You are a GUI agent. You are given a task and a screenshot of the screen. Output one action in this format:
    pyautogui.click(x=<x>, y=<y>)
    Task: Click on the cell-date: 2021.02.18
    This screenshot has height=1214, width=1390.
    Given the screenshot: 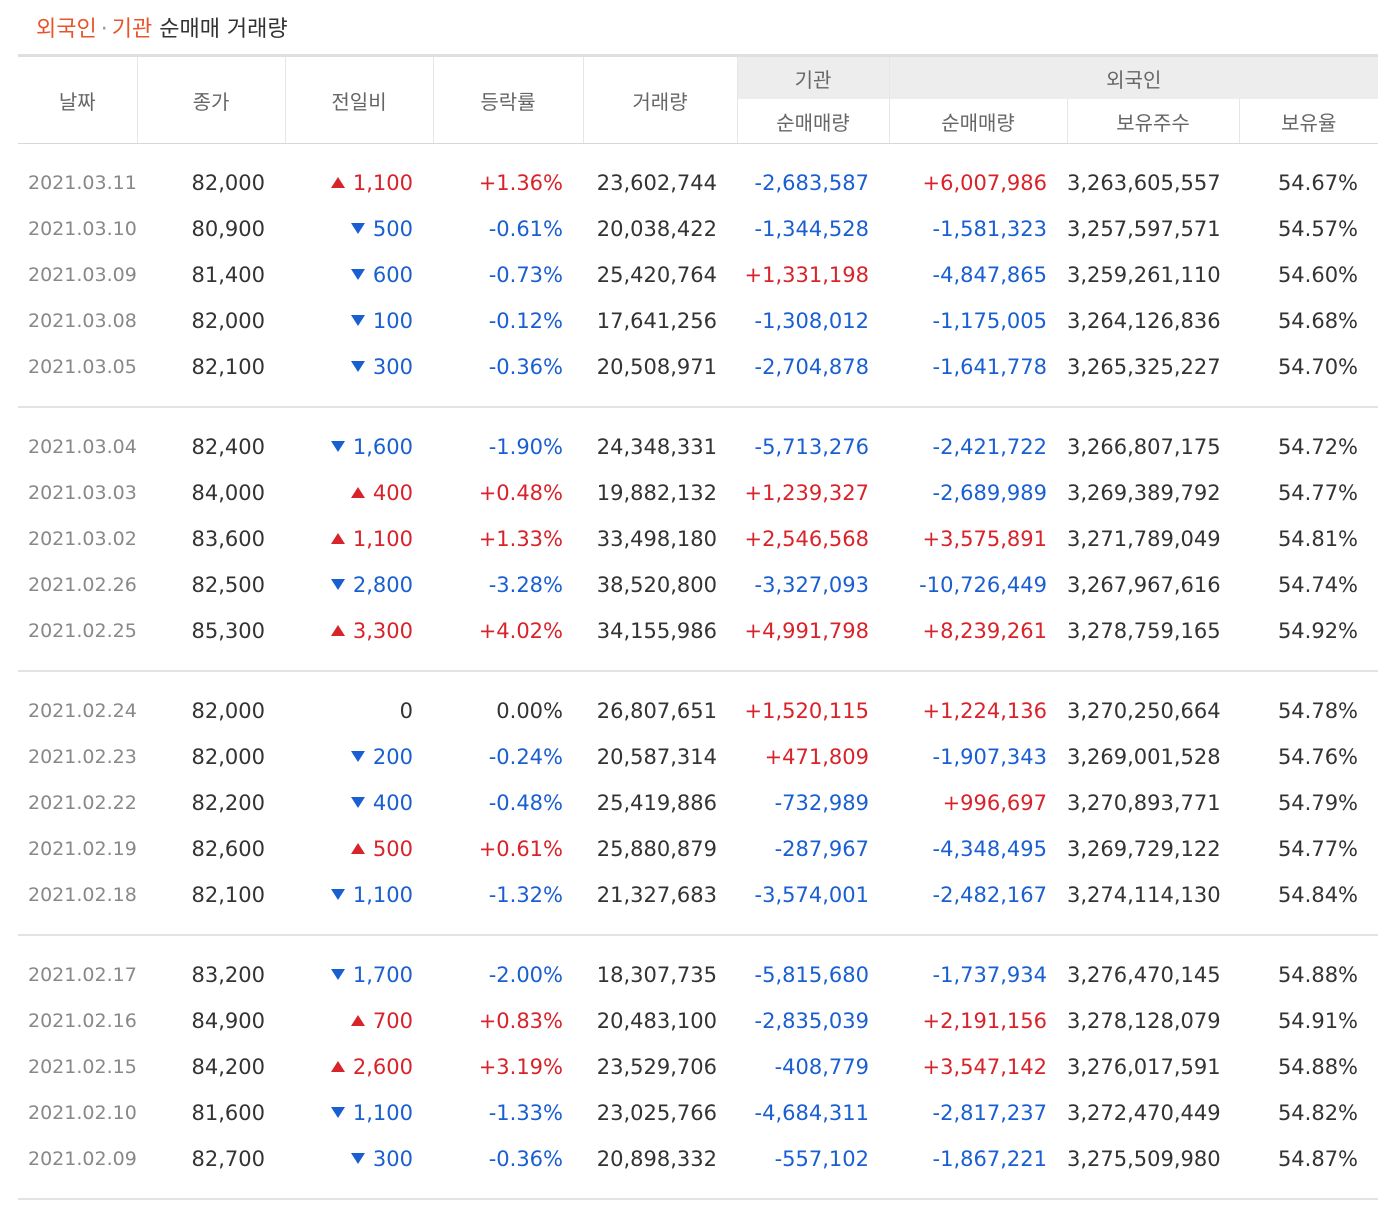 What is the action you would take?
    pyautogui.click(x=82, y=895)
    